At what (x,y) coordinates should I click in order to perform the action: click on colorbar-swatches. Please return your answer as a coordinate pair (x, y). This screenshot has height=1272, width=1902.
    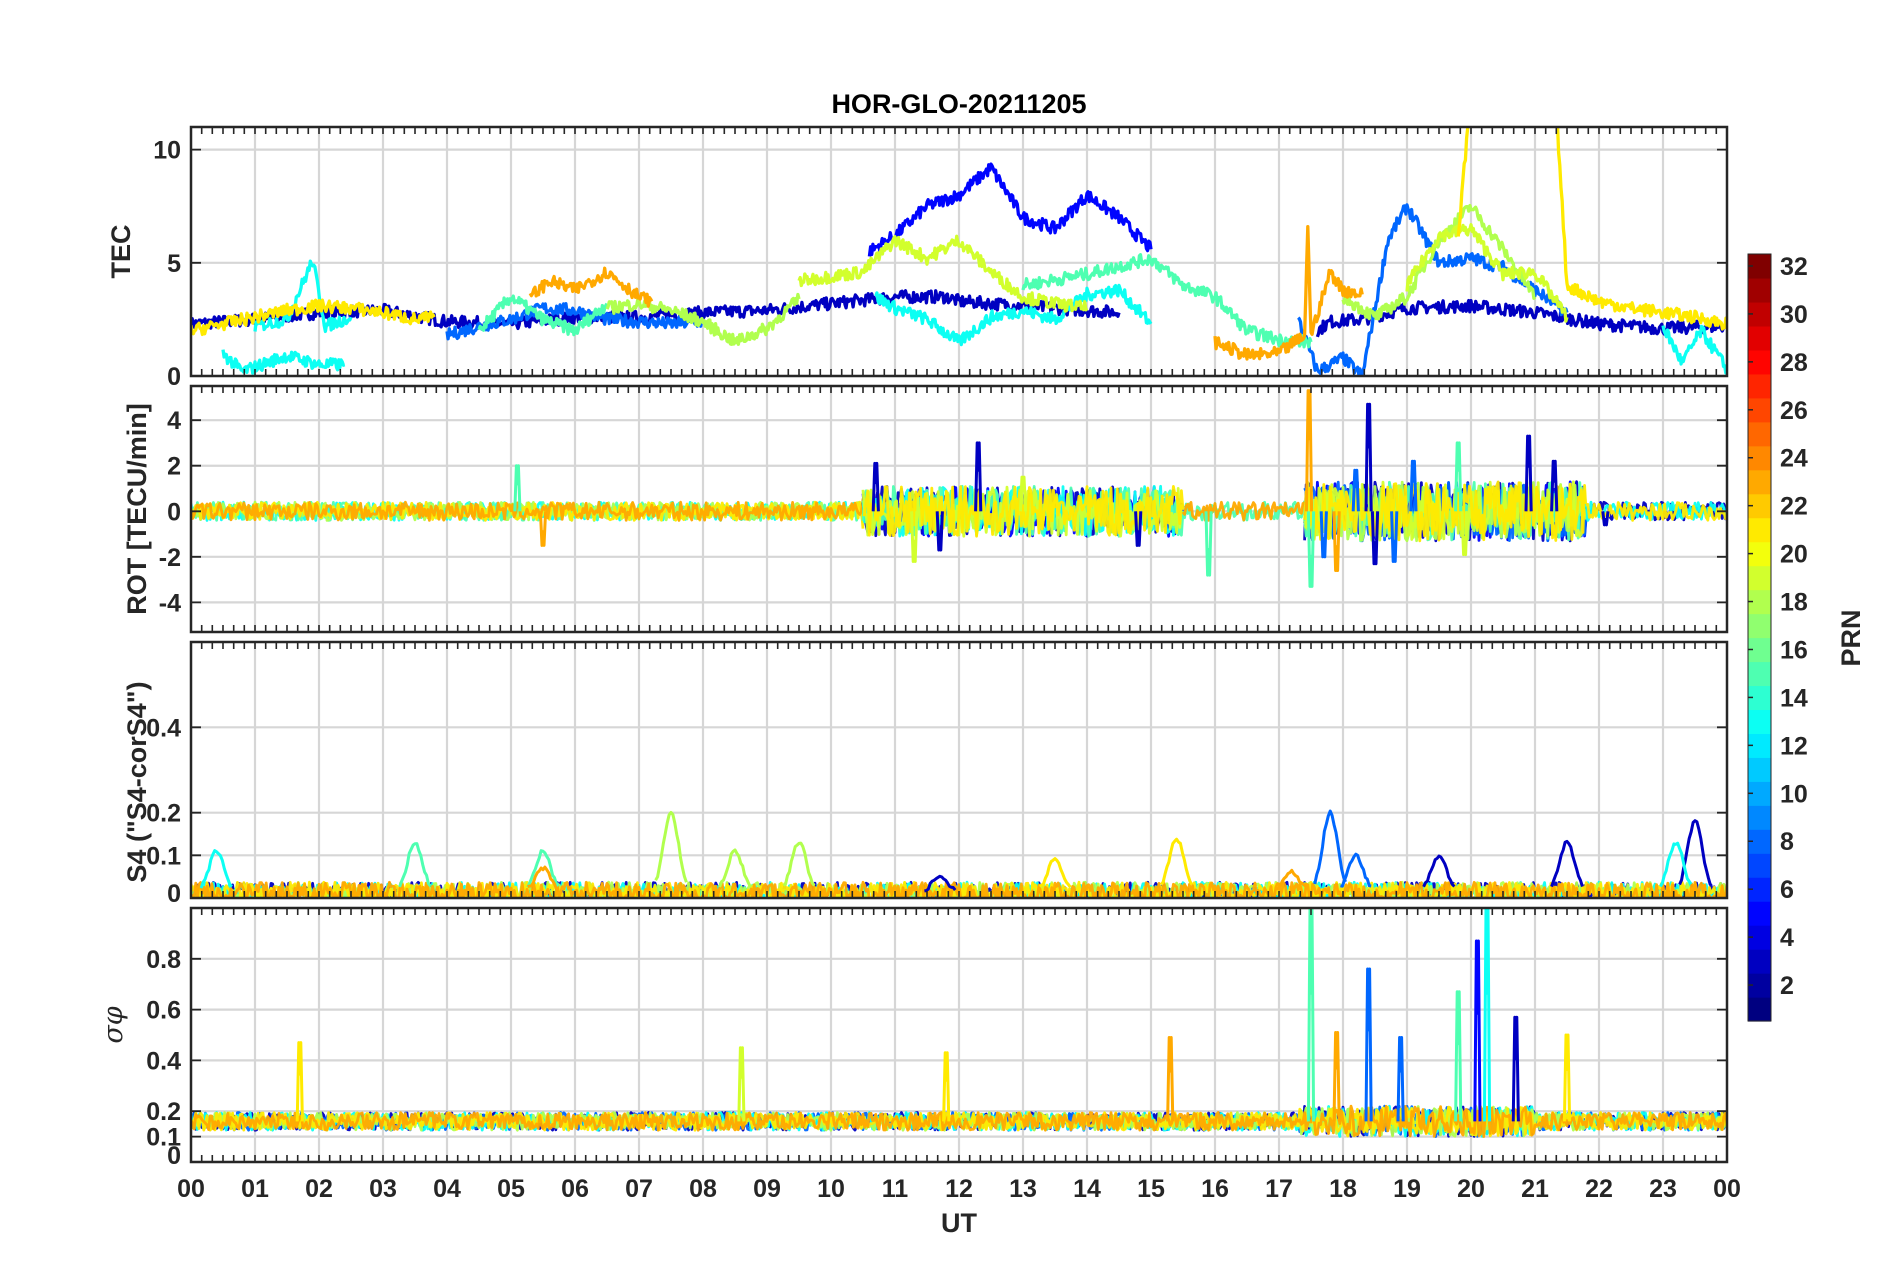
    Looking at the image, I should click on (1759, 638).